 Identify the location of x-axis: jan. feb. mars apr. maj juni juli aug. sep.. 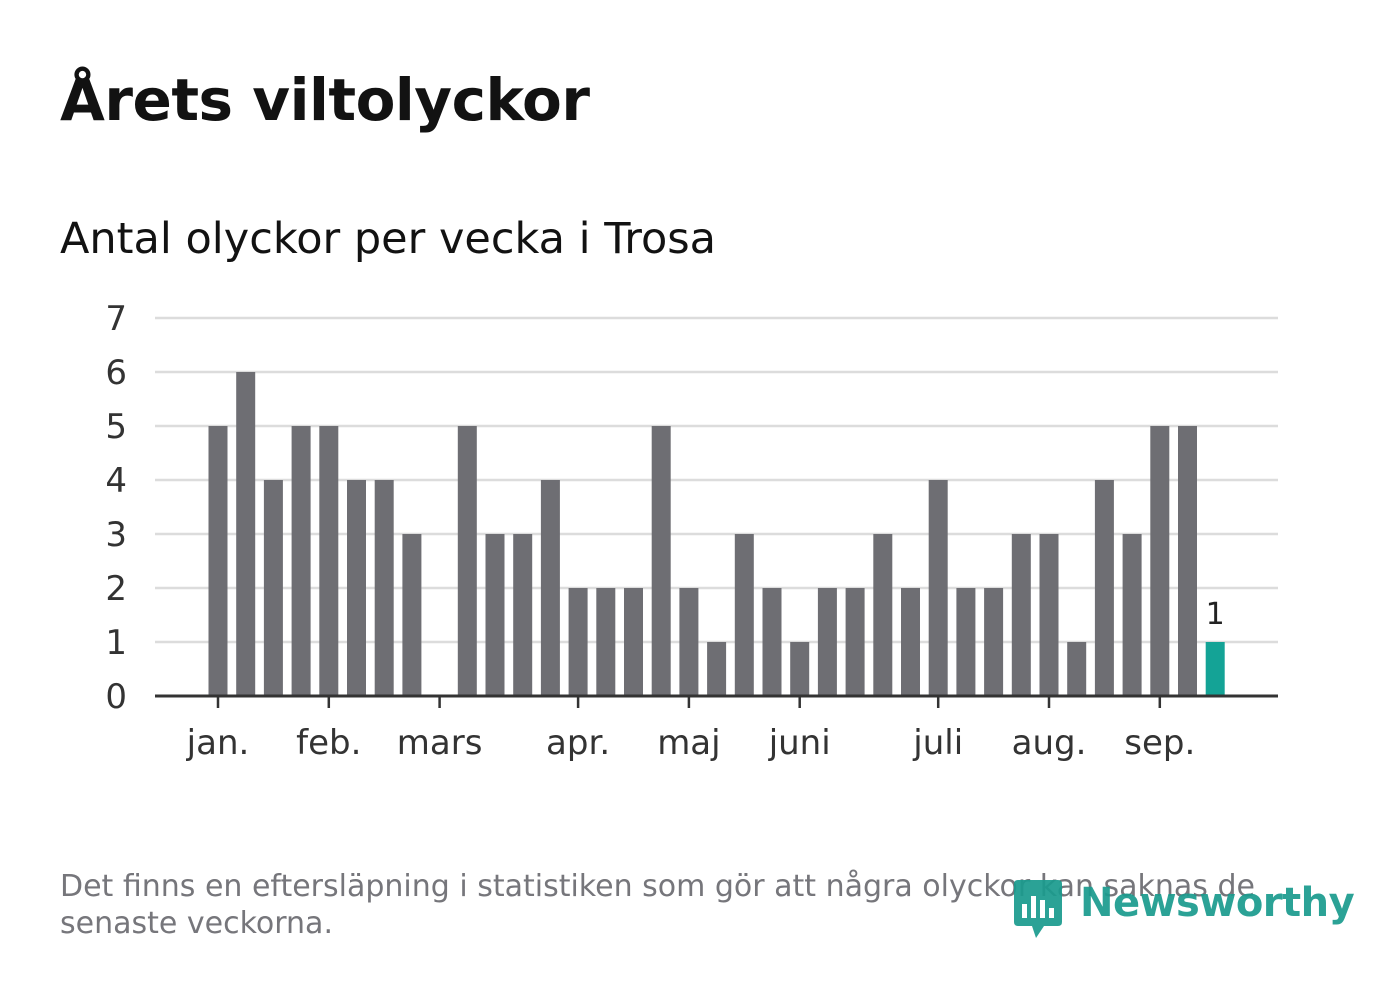
(716, 728).